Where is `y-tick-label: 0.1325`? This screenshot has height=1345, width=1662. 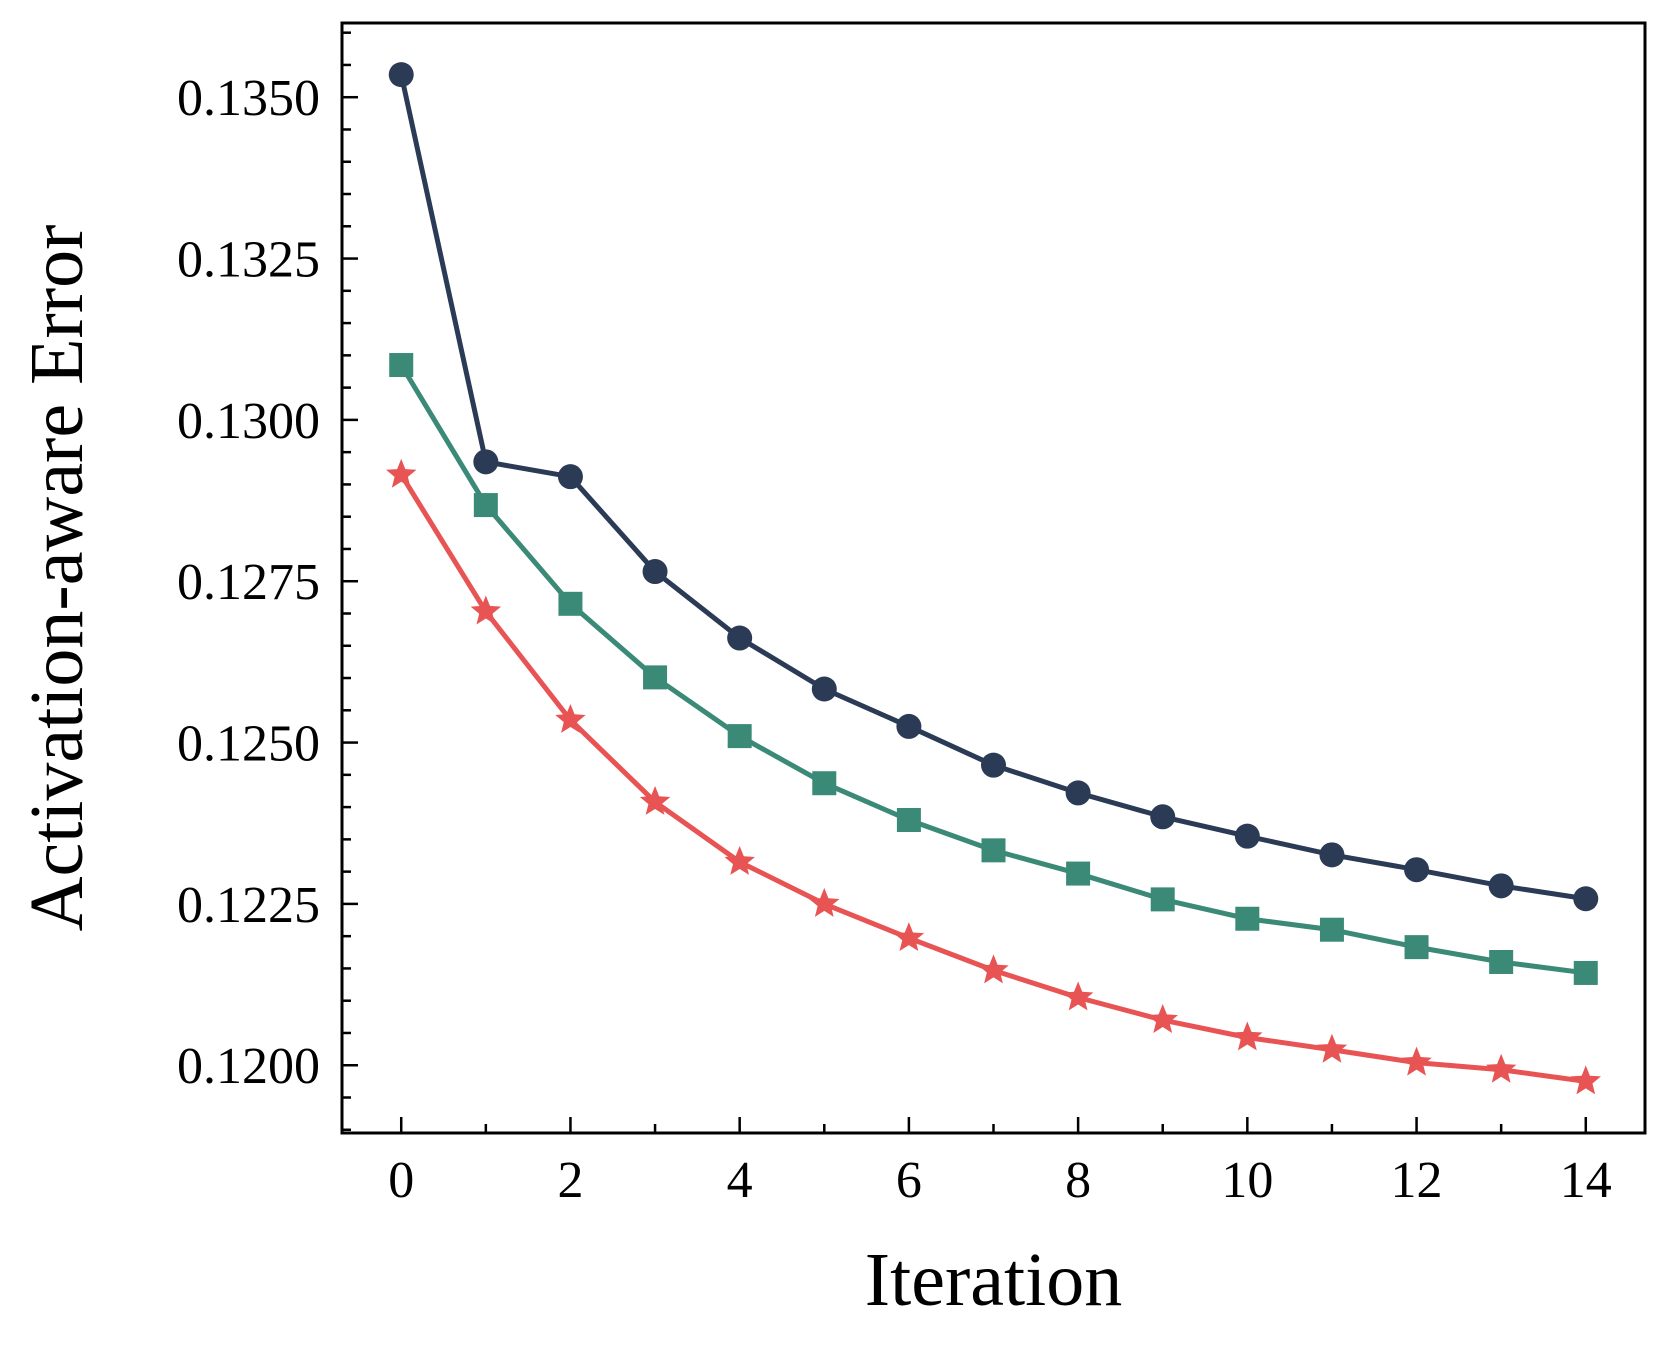 y-tick-label: 0.1325 is located at coordinates (248, 260).